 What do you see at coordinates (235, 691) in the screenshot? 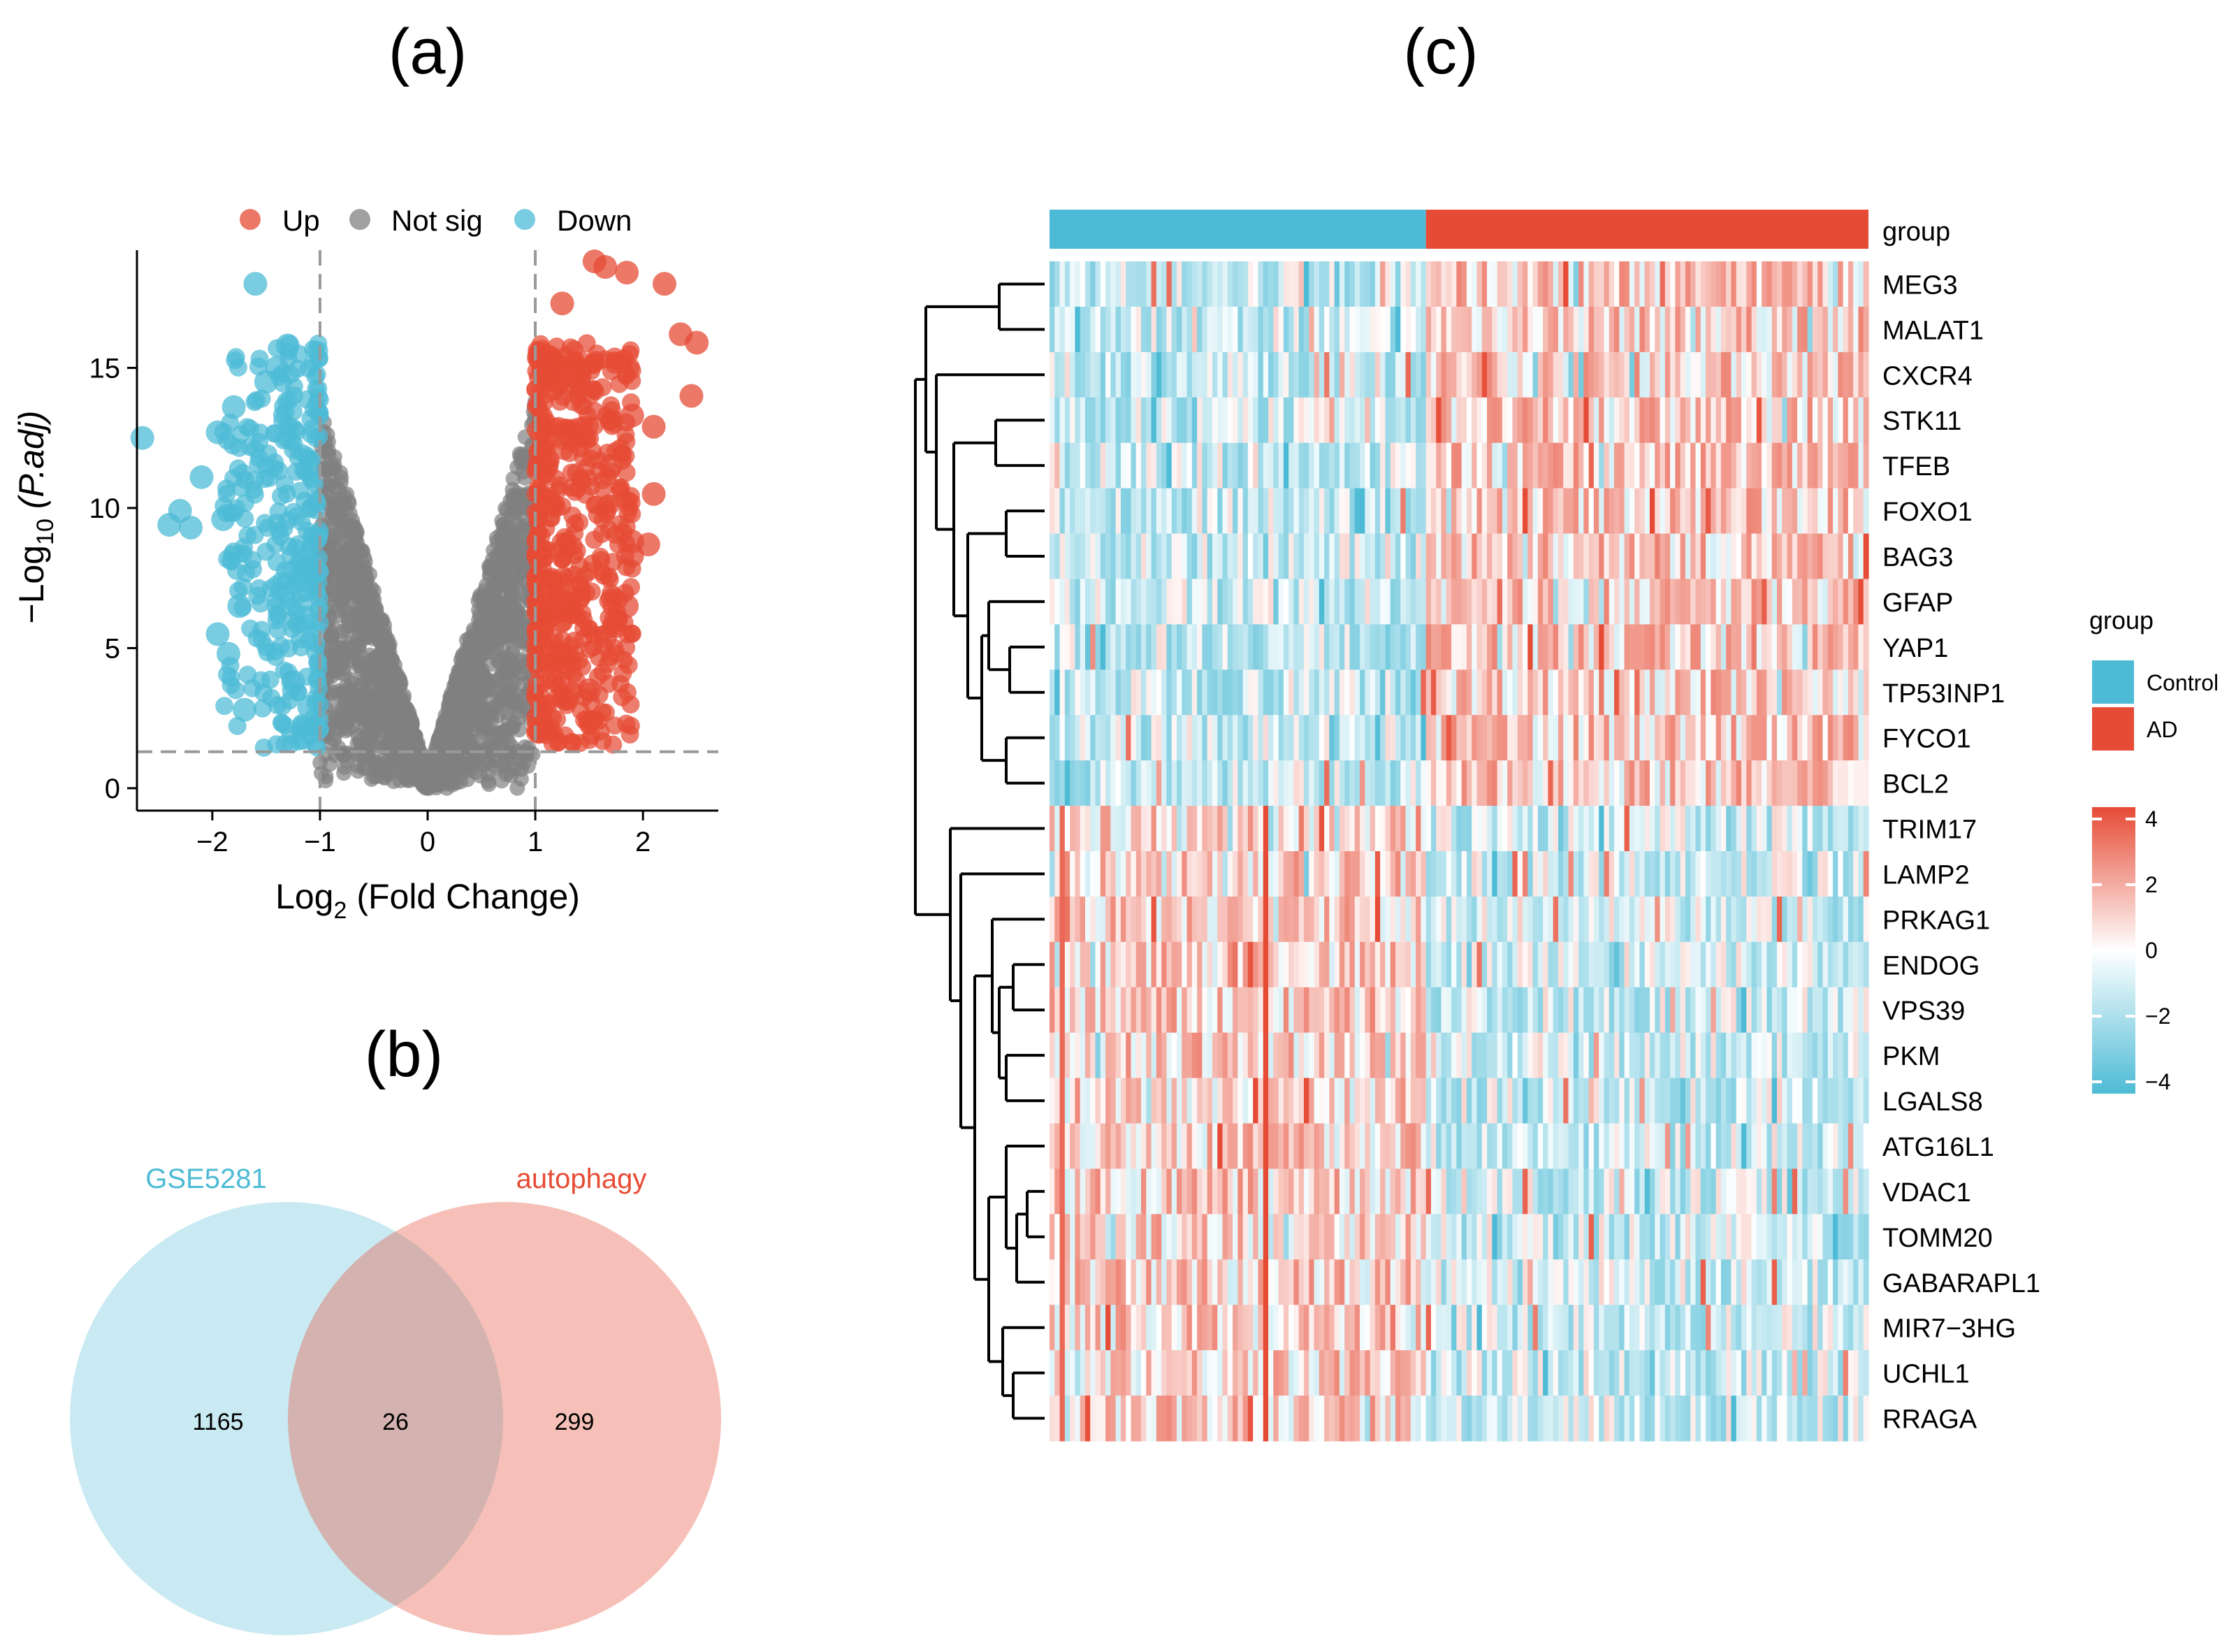
I see `point-down` at bounding box center [235, 691].